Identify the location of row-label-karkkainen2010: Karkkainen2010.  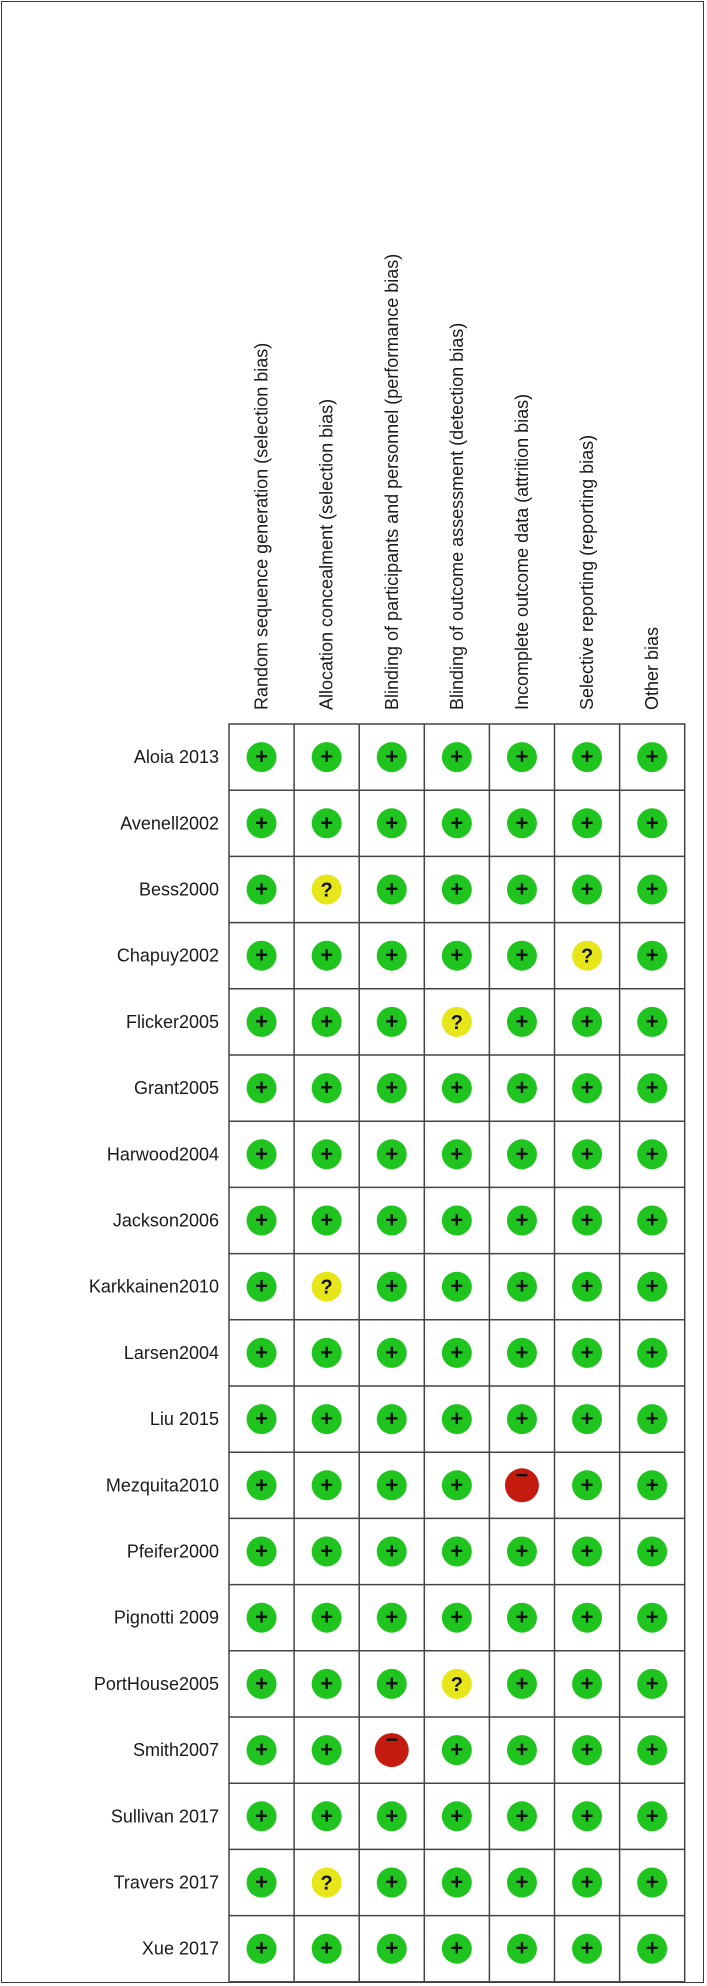
(154, 1287).